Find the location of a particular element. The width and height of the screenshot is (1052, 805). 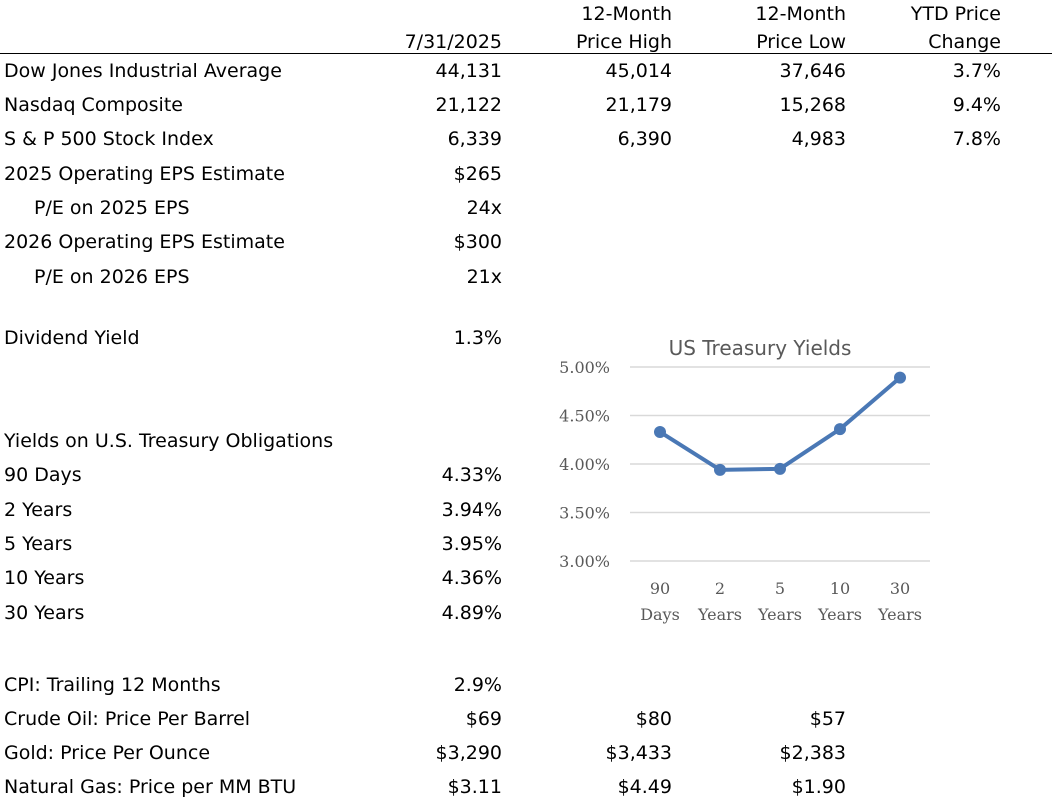

eps-label-2025: 2025 Operating EPS Estimate is located at coordinates (144, 174).